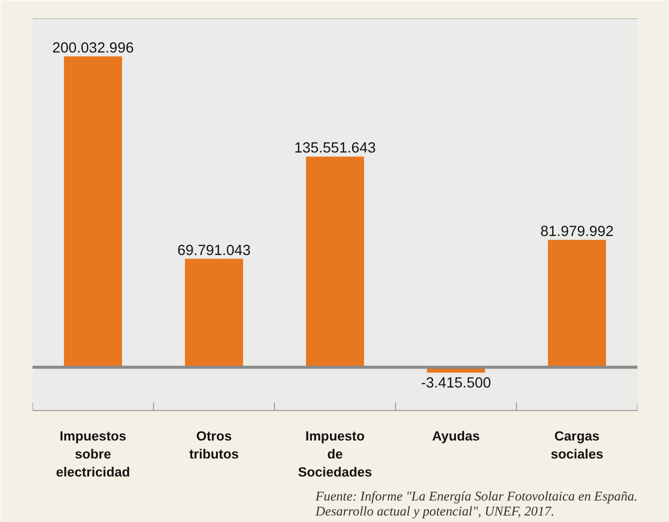 The width and height of the screenshot is (669, 522). Describe the element at coordinates (476, 503) in the screenshot. I see `source-note: Fuente: Informe "La Energía Solar Fotovoltaica en España. Desarrollo actual y potencial", UNEF, 2017.` at that location.